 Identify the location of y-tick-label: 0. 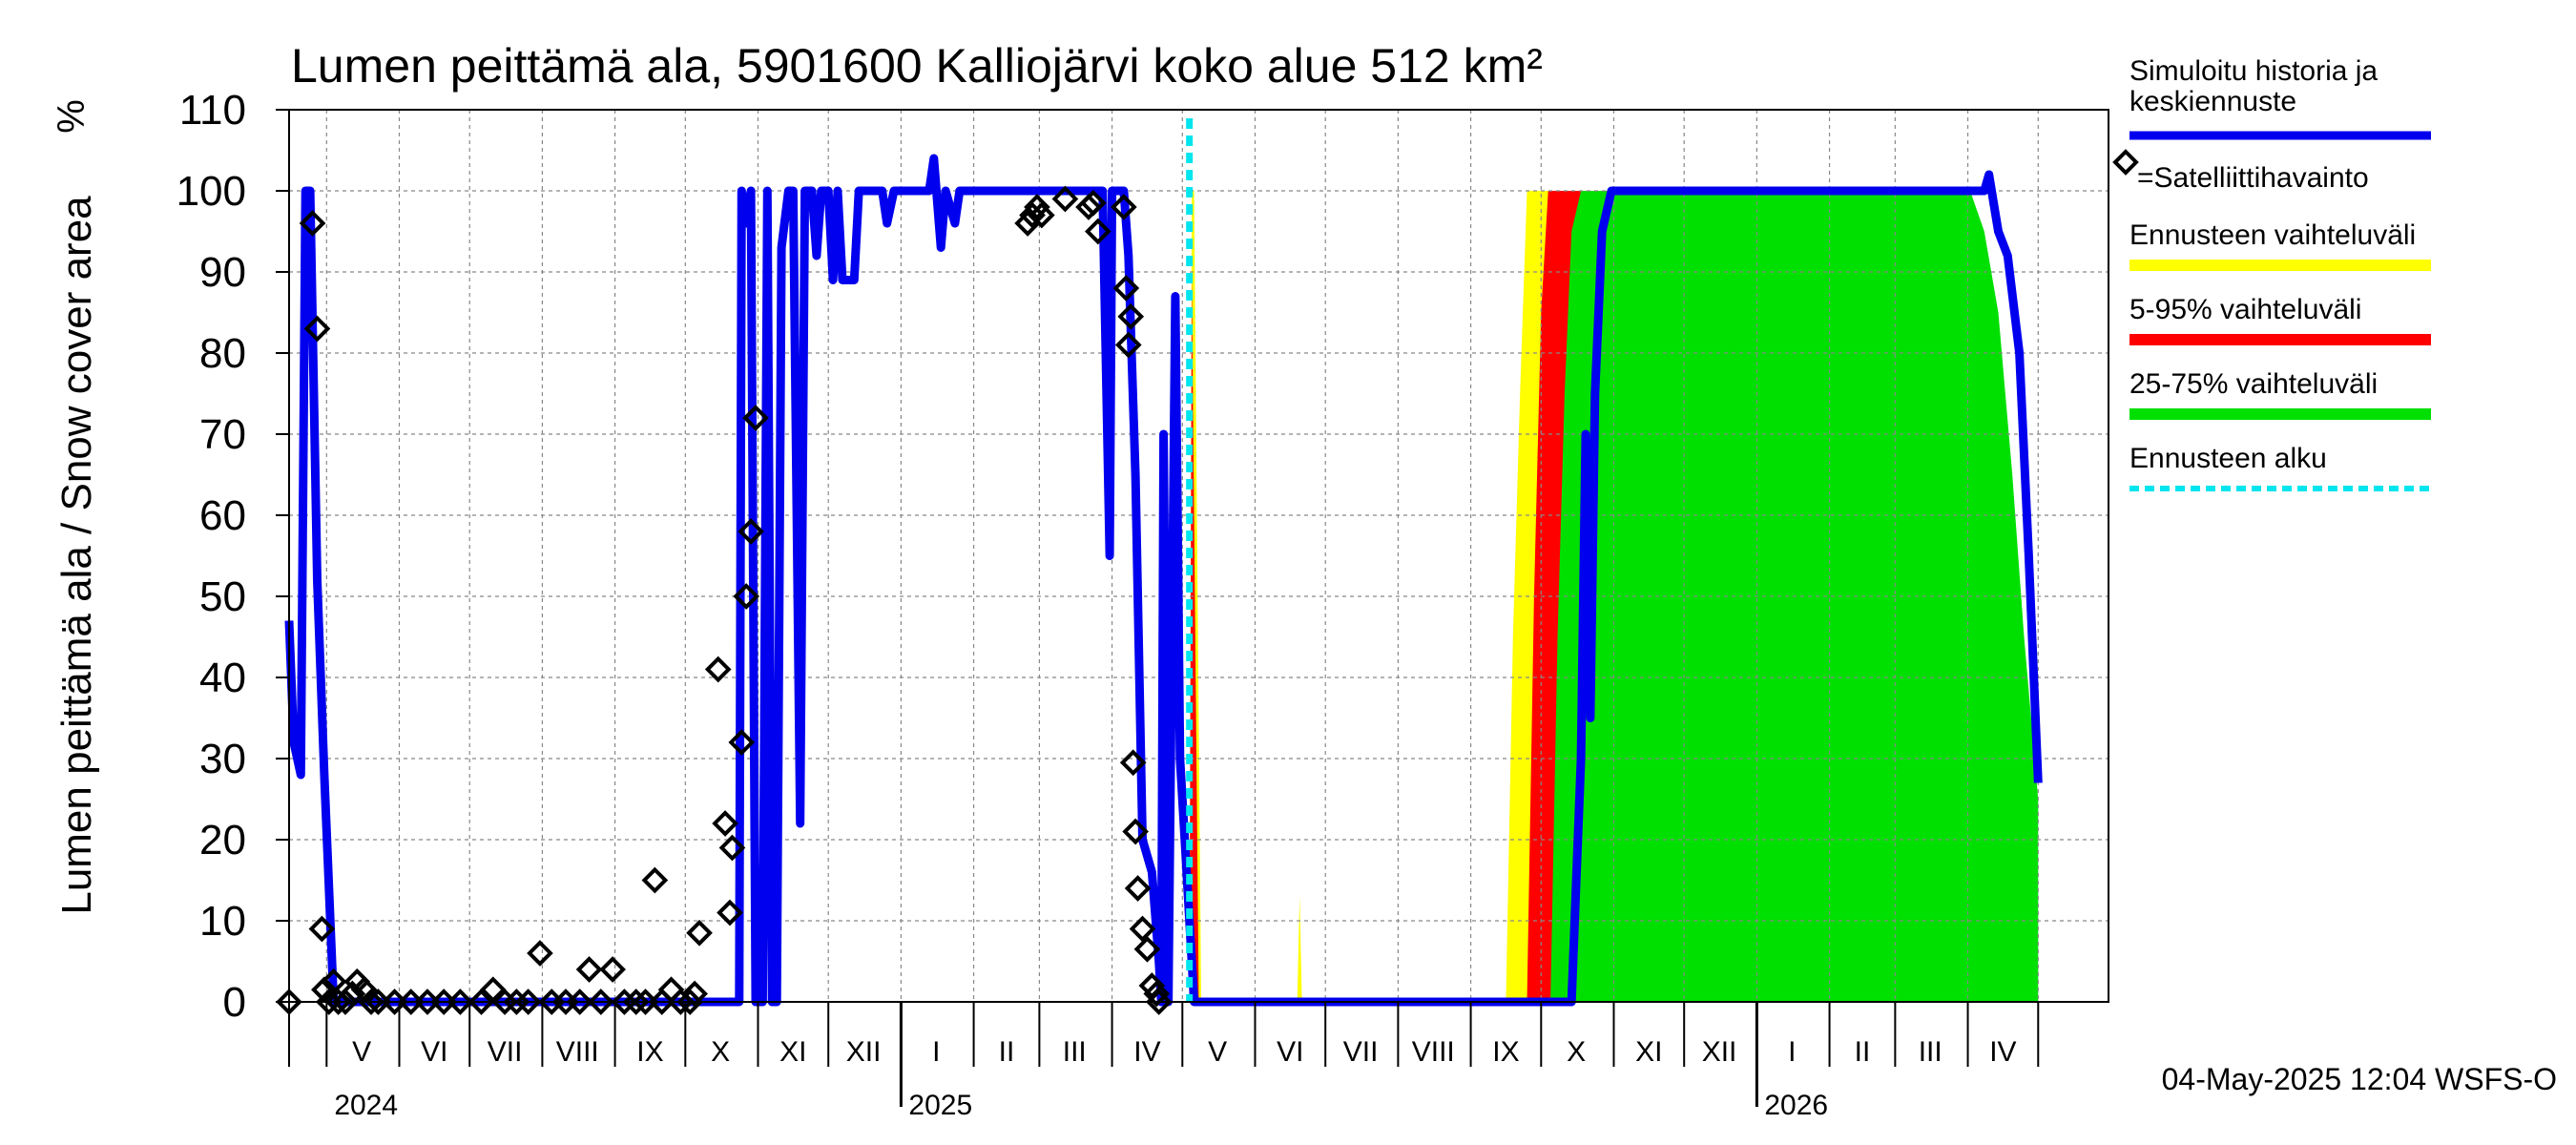
(234, 1003).